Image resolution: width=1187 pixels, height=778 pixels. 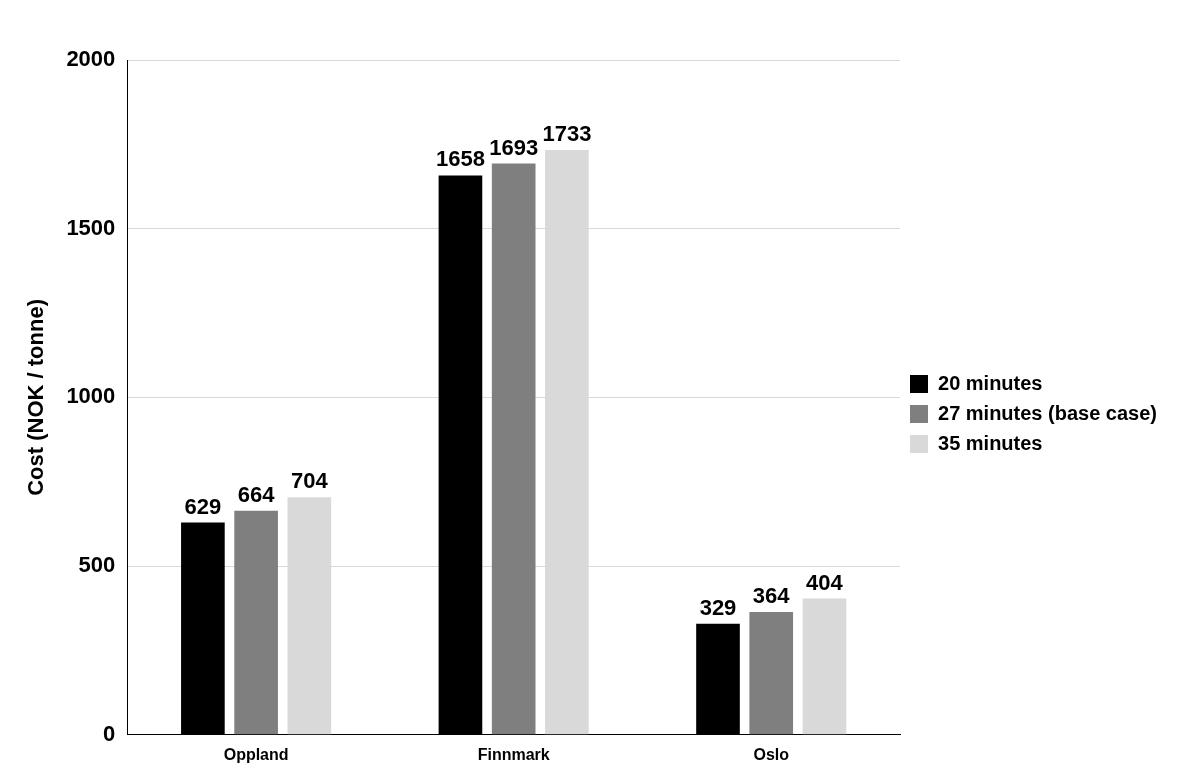 What do you see at coordinates (1048, 412) in the screenshot?
I see `legend-label: 27 minutes (base case)` at bounding box center [1048, 412].